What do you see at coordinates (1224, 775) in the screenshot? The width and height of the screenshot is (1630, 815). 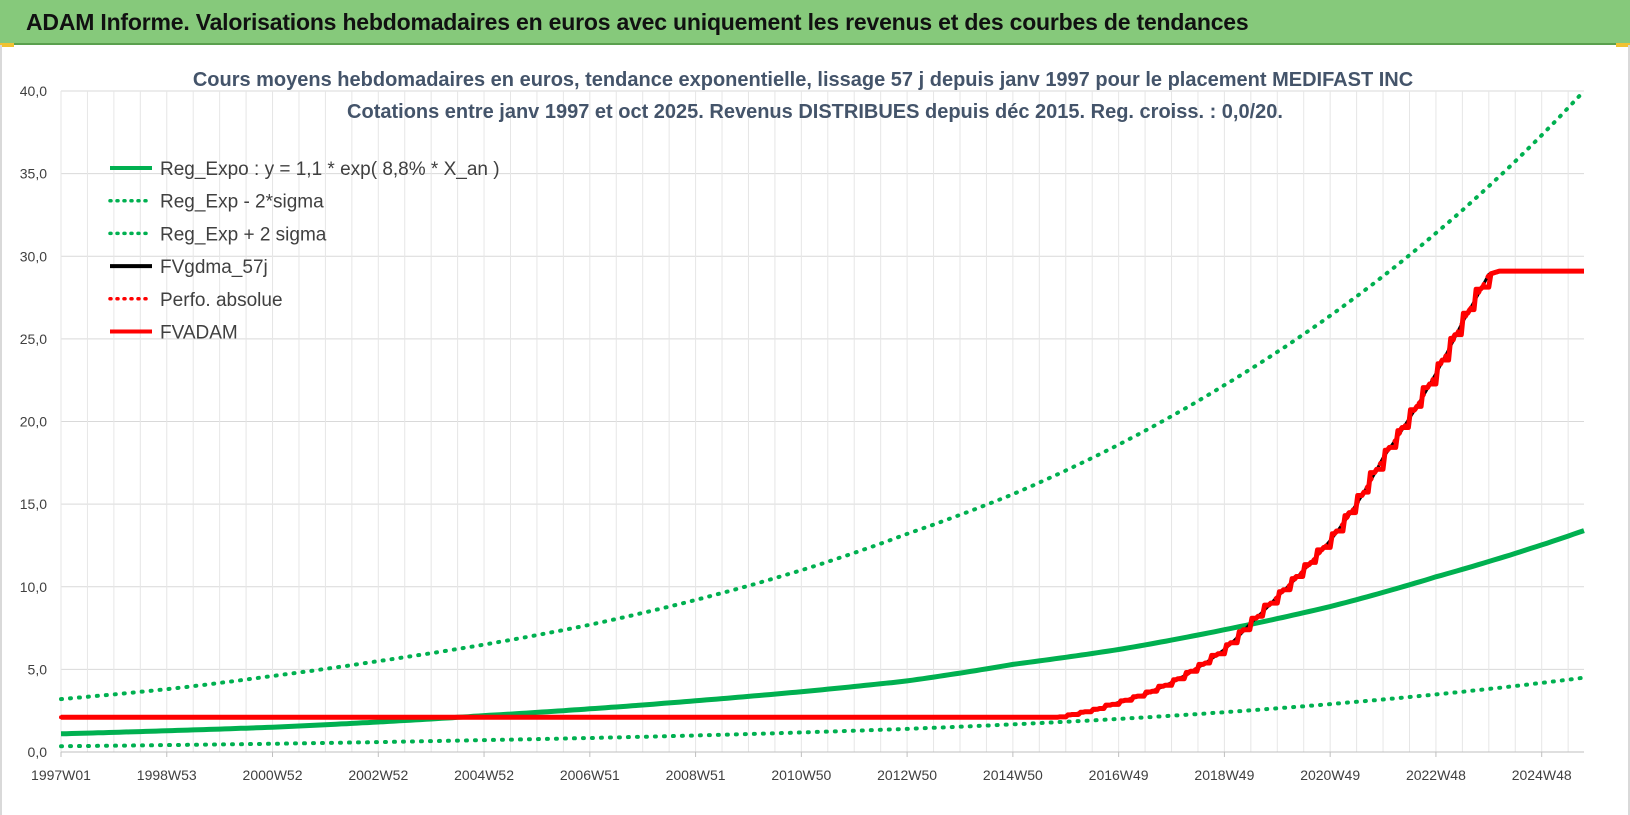 I see `x-tick-label: 2018W49` at bounding box center [1224, 775].